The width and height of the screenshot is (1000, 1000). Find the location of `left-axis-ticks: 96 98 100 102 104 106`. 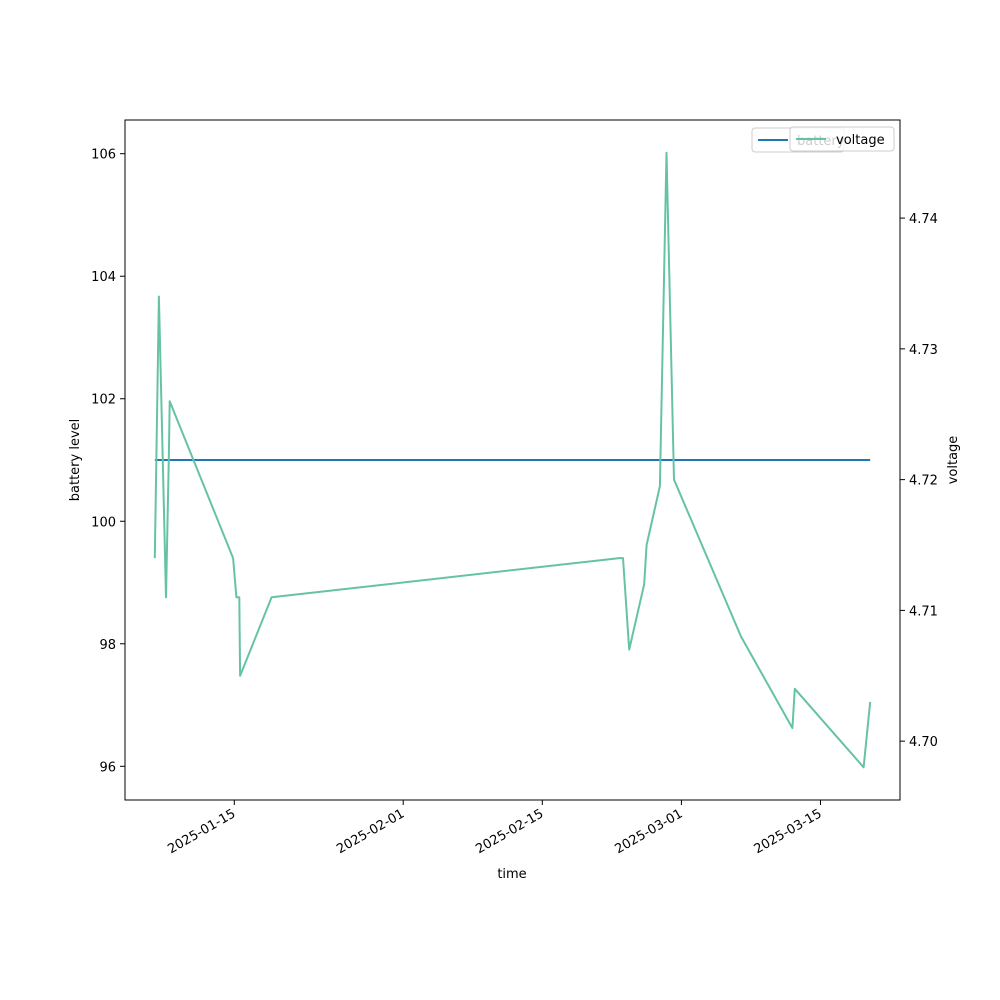

left-axis-ticks: 96 98 100 102 104 106 is located at coordinates (108, 461).